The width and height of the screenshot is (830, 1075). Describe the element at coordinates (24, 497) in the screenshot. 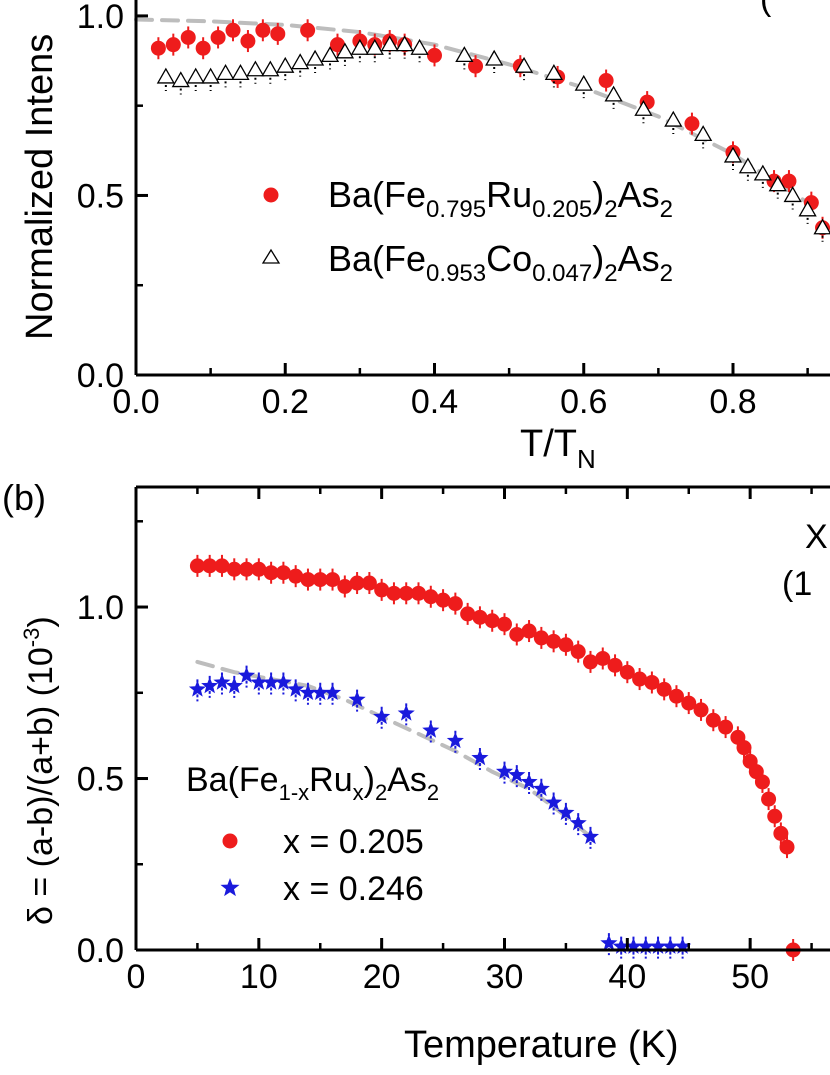

I see `panel-b-label: (b)` at that location.